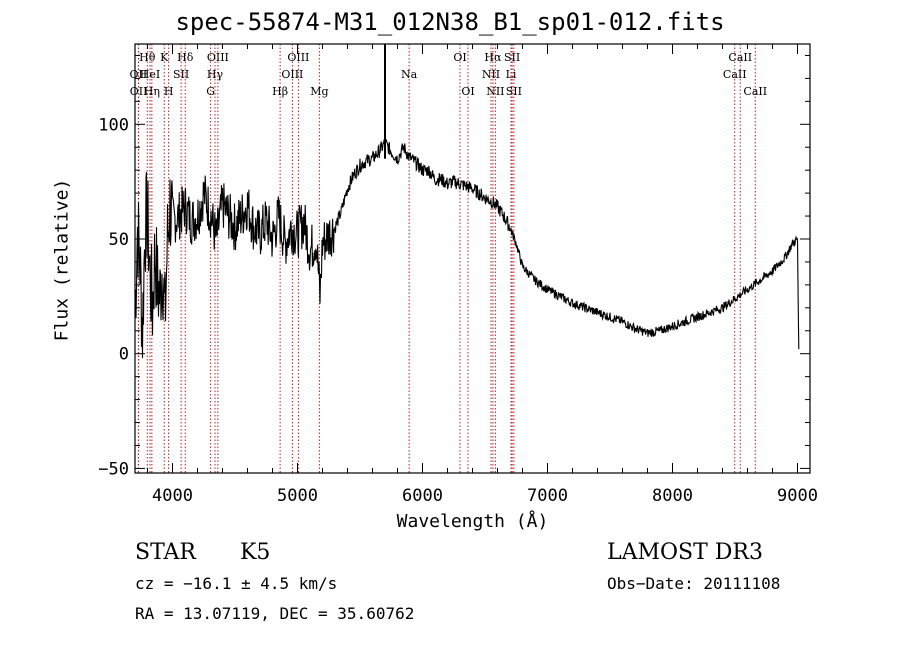 This screenshot has height=649, width=900. Describe the element at coordinates (215, 74) in the screenshot. I see `line-marker-label-10: Hγ` at that location.